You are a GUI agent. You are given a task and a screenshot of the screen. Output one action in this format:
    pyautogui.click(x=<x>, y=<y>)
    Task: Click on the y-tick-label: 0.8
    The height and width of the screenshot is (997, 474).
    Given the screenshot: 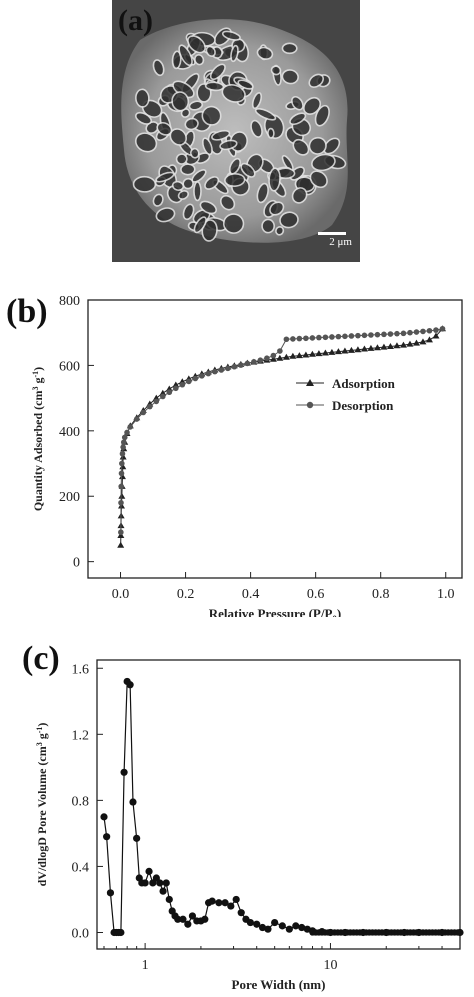 What is the action you would take?
    pyautogui.click(x=81, y=801)
    